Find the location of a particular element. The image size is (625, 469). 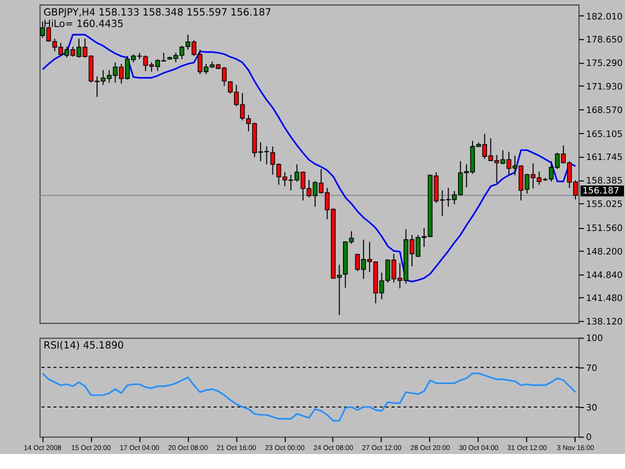

text: HiLo= 160.4435 is located at coordinates (84, 24).